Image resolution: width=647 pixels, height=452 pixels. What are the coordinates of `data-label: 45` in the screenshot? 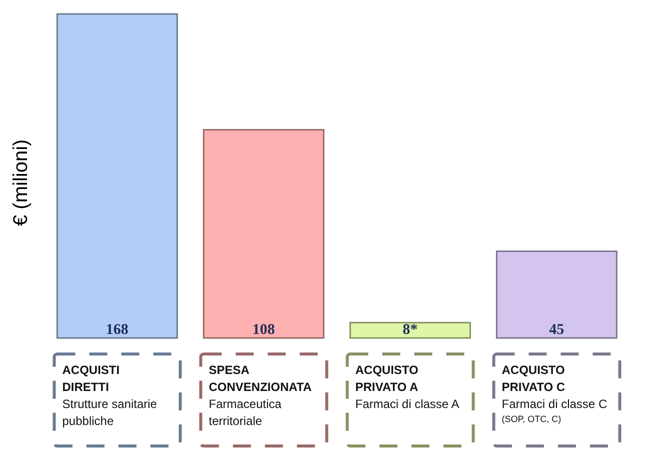 It's located at (556, 330).